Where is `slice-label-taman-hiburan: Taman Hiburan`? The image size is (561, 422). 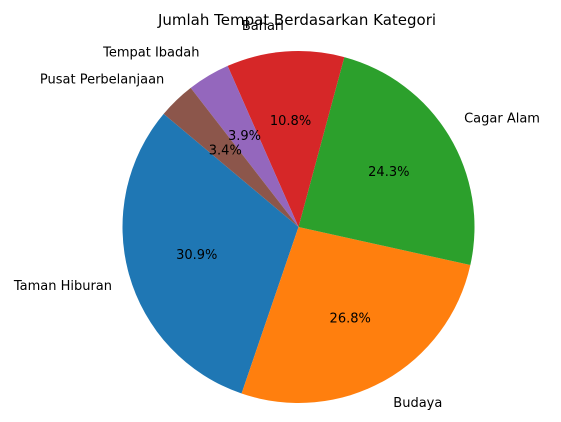
slice-label-taman-hiburan: Taman Hiburan is located at coordinates (62, 286).